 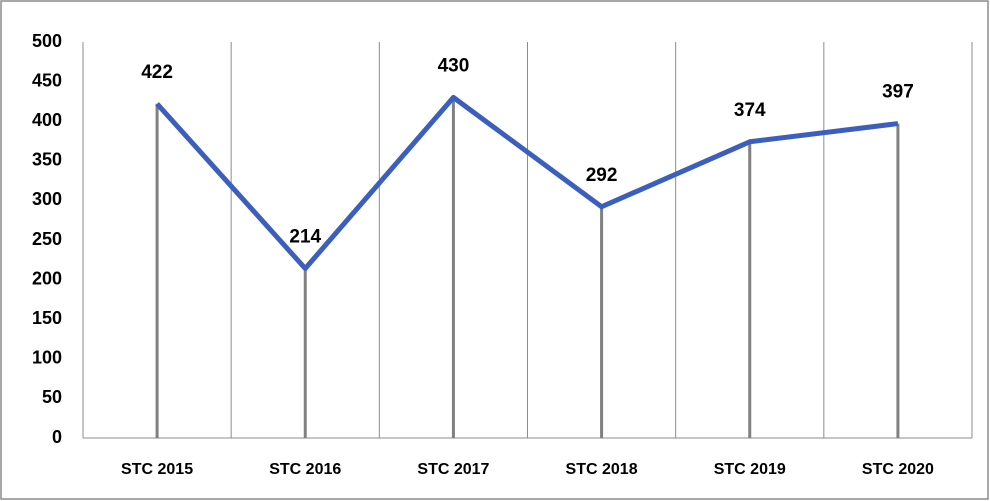 What do you see at coordinates (47, 358) in the screenshot?
I see `y-tick-label: 100` at bounding box center [47, 358].